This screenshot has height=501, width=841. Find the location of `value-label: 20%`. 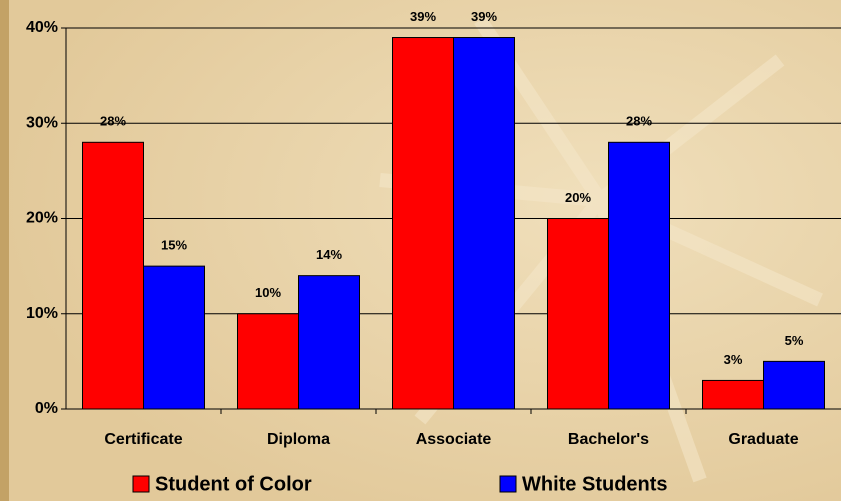

value-label: 20% is located at coordinates (578, 197).